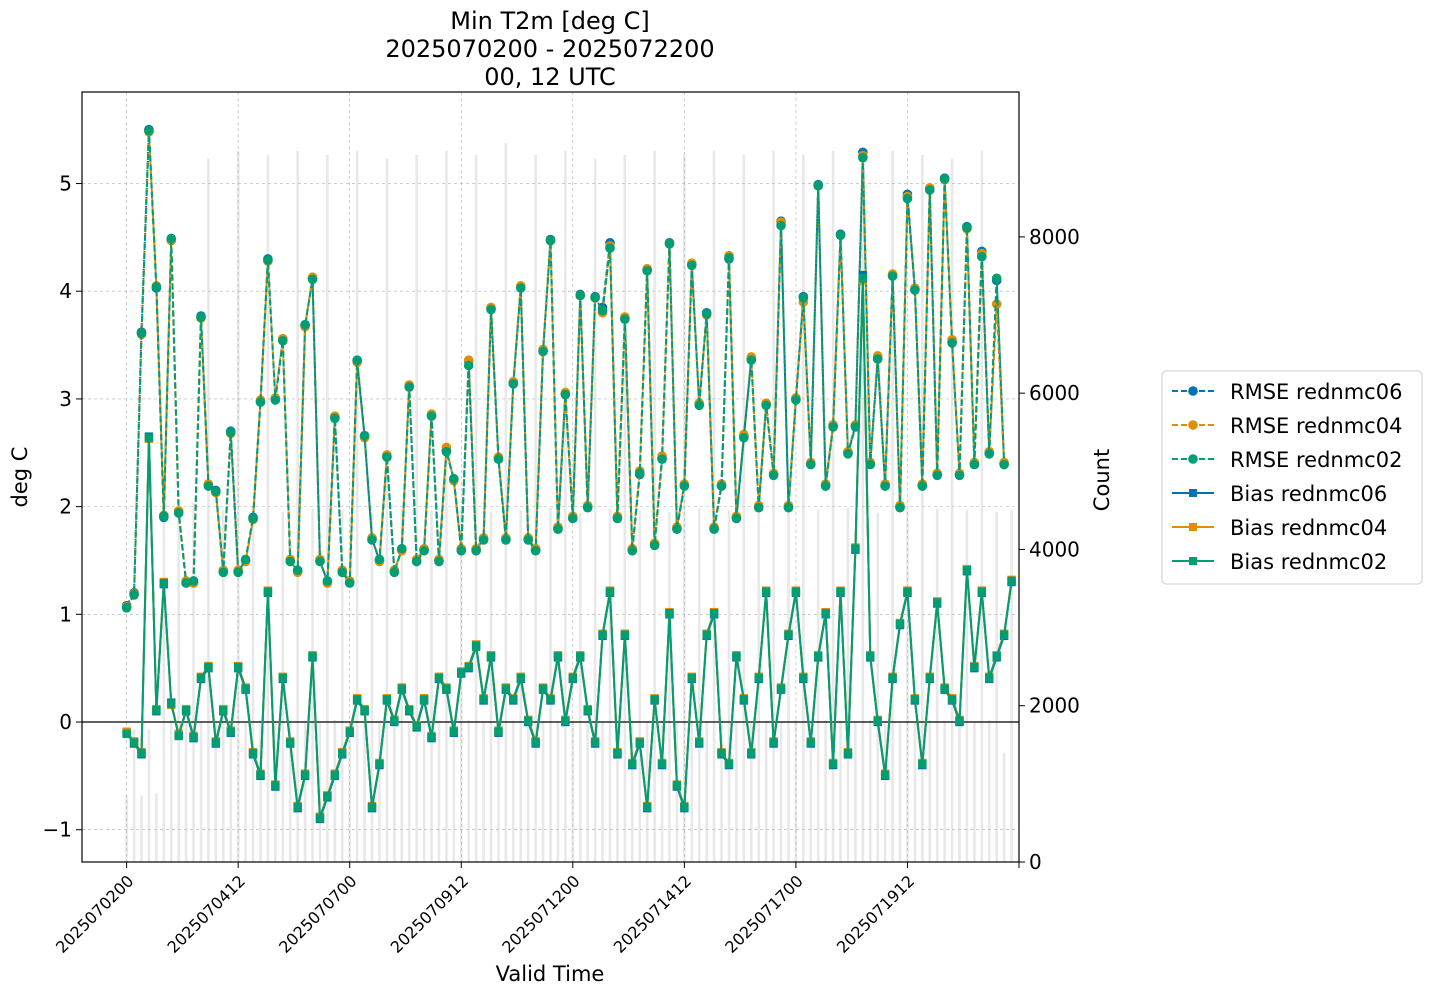 Image resolution: width=1433 pixels, height=996 pixels. Describe the element at coordinates (65, 722) in the screenshot. I see `y-tick-label: 0` at that location.